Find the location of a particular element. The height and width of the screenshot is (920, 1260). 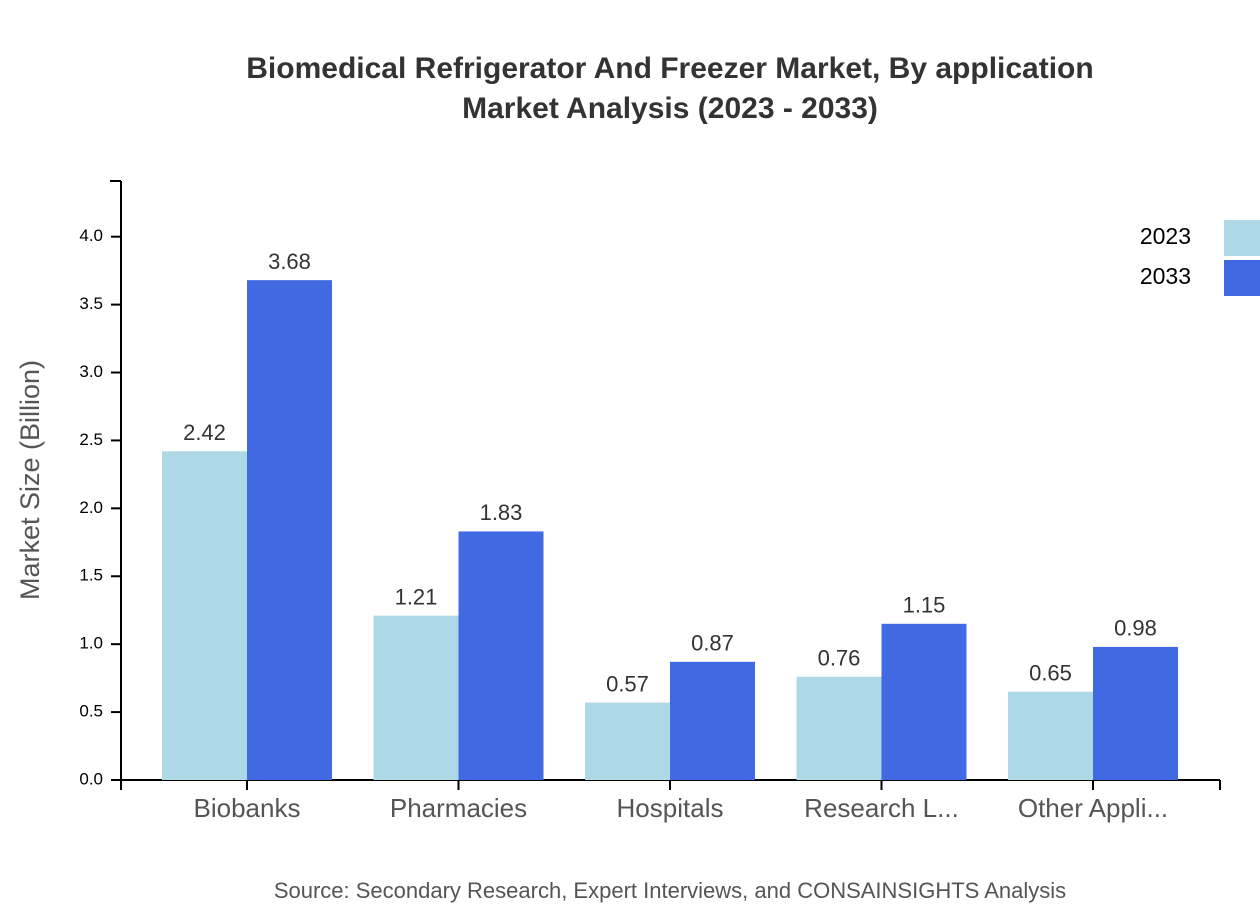

y-tick-label: 1.5 is located at coordinates (91, 575).